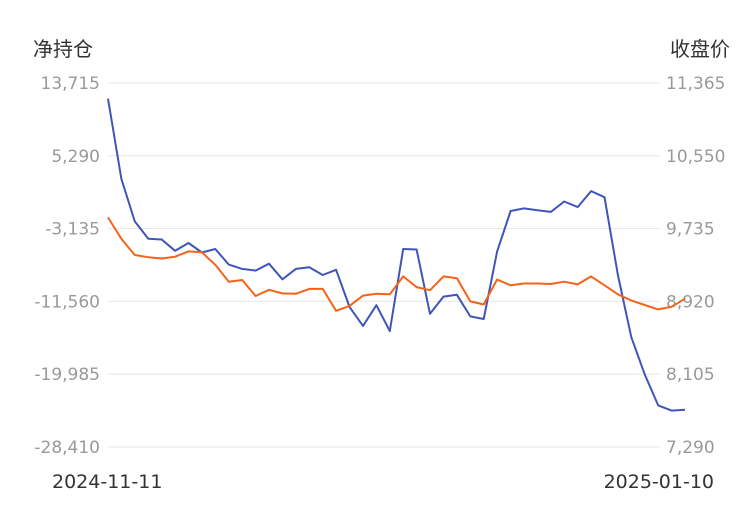 The height and width of the screenshot is (510, 750). Describe the element at coordinates (70, 84) in the screenshot. I see `left-tick-label: 13,715` at that location.